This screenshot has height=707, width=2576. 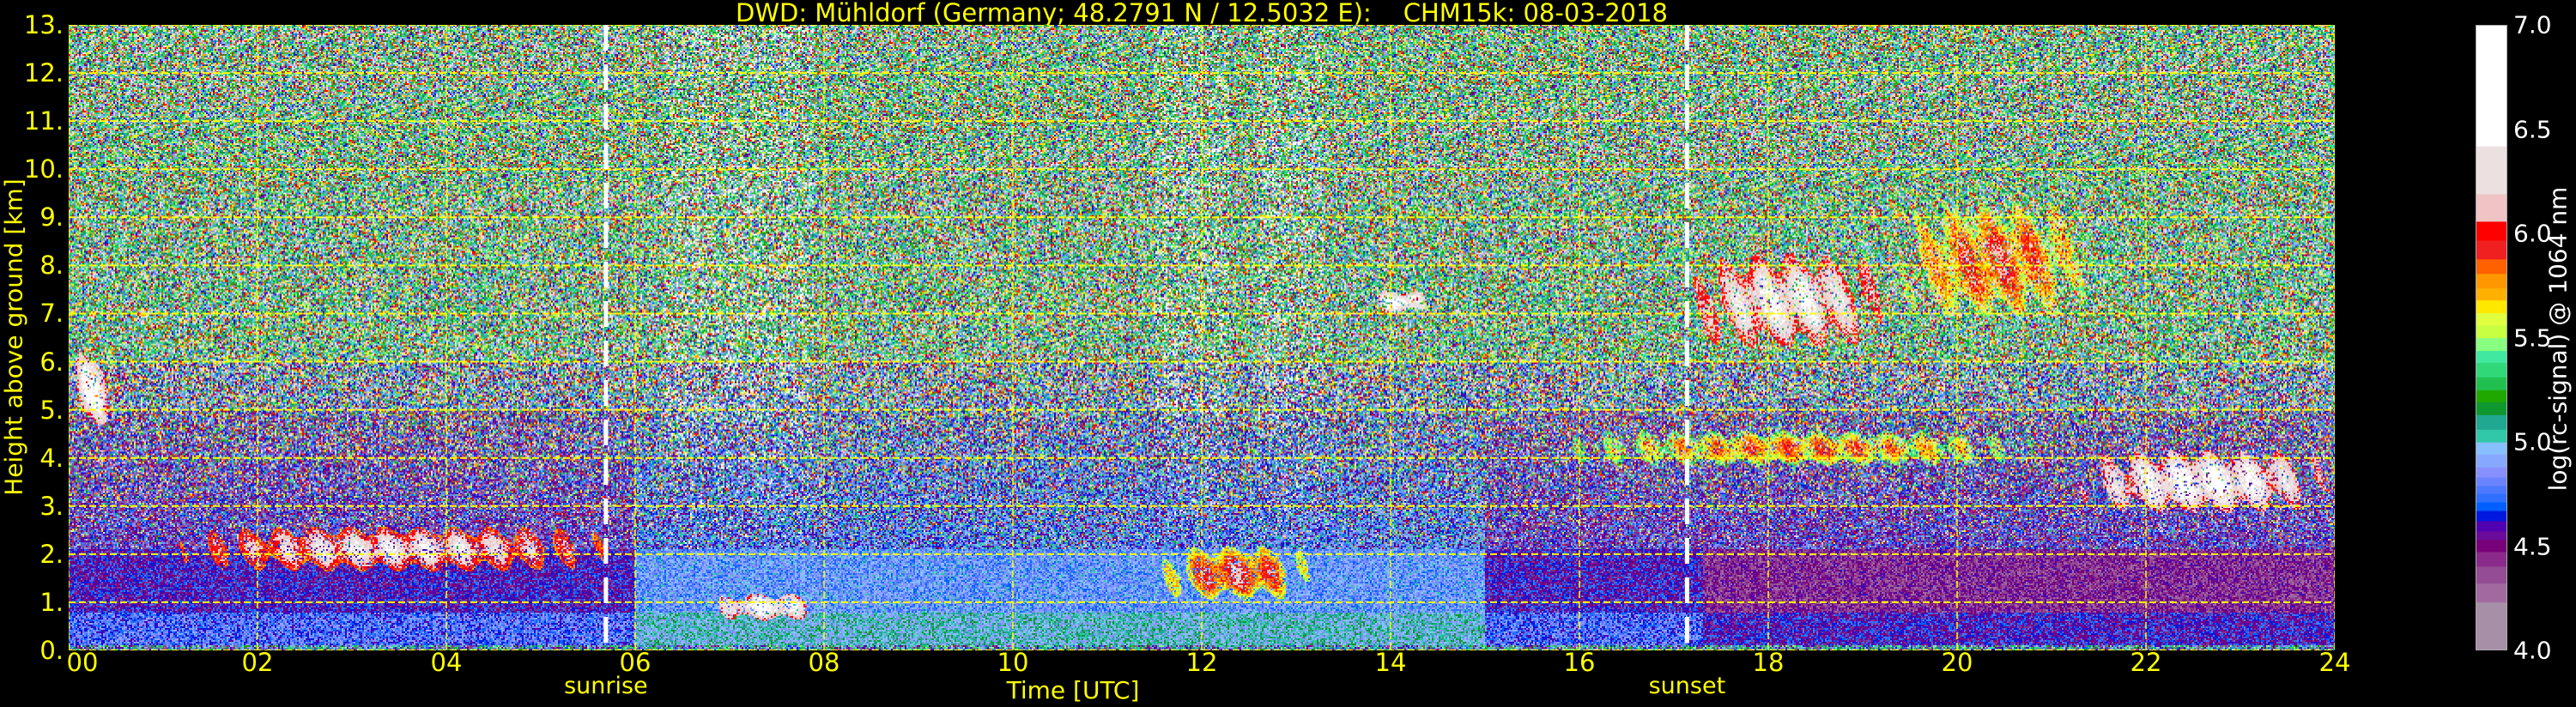 I want to click on colorbar-tick-label: 4.5, so click(x=2532, y=546).